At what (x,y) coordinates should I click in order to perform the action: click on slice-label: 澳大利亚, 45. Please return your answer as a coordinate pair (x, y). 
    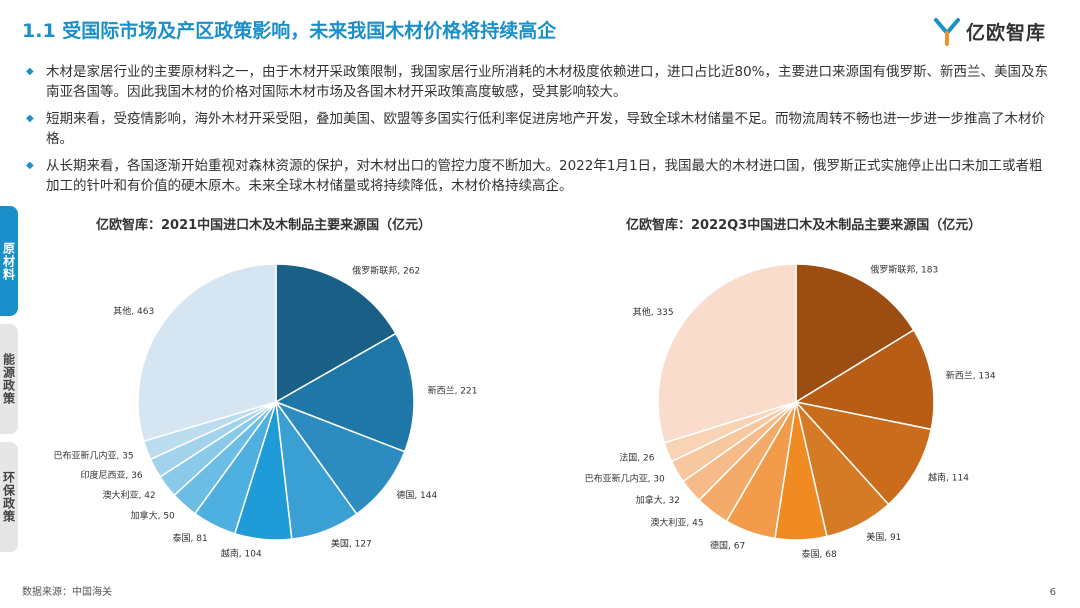
    Looking at the image, I should click on (676, 523).